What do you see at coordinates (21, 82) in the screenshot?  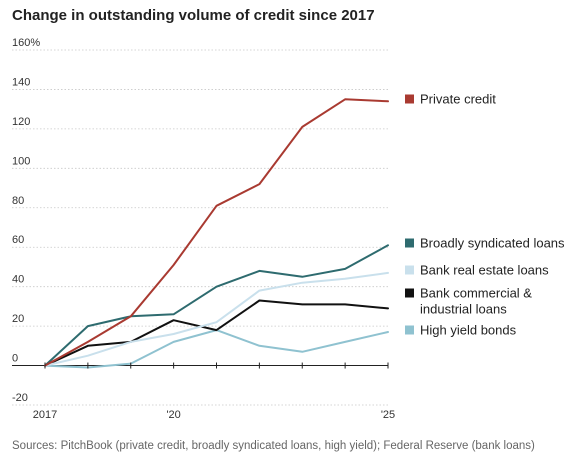 I see `y-tick-label: 140` at bounding box center [21, 82].